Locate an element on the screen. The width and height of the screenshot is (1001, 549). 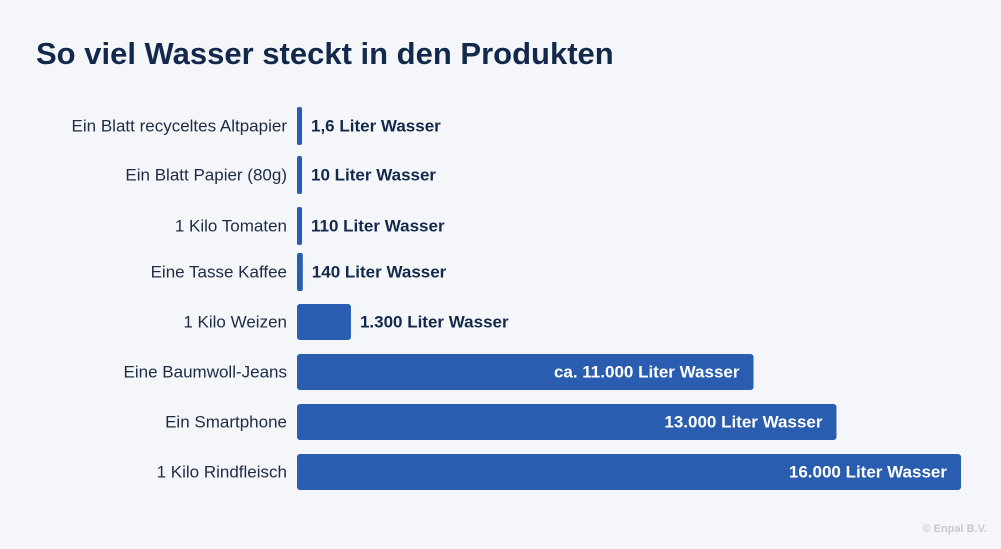
category-label: Eine Baumwoll-Jeans is located at coordinates (205, 372).